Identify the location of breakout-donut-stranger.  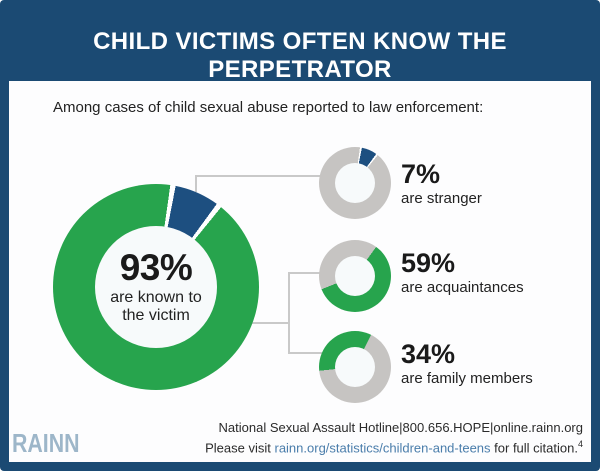
(355, 183).